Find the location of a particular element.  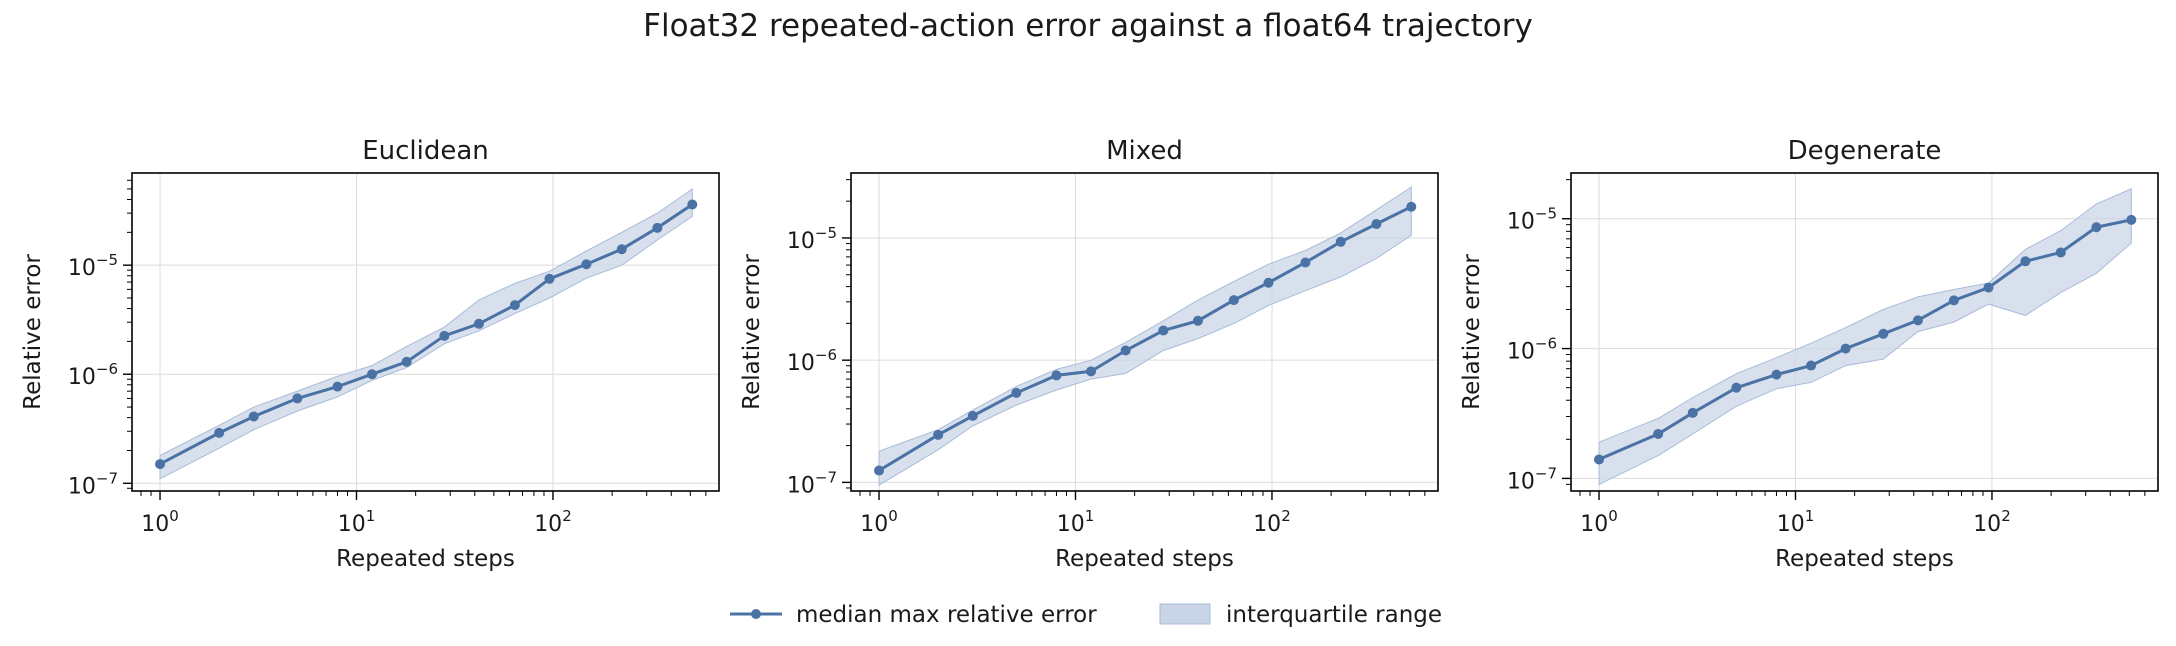

legend-iqr-label: interquartile range is located at coordinates (1334, 615).